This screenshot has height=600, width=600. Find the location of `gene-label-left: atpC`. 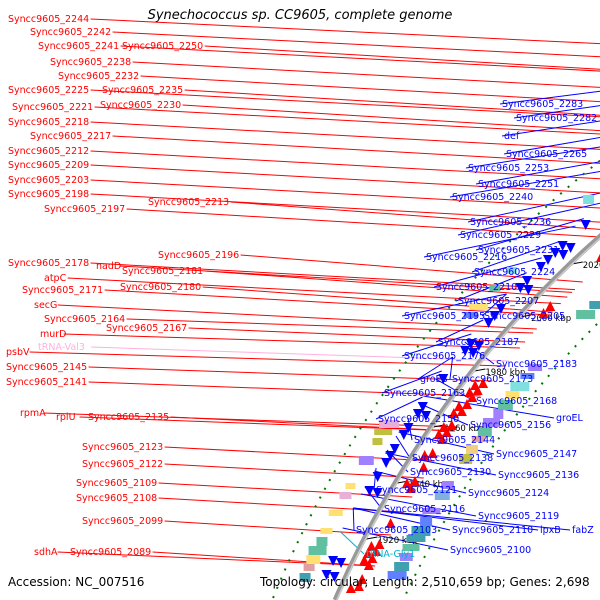

gene-label-left: atpC is located at coordinates (55, 278).